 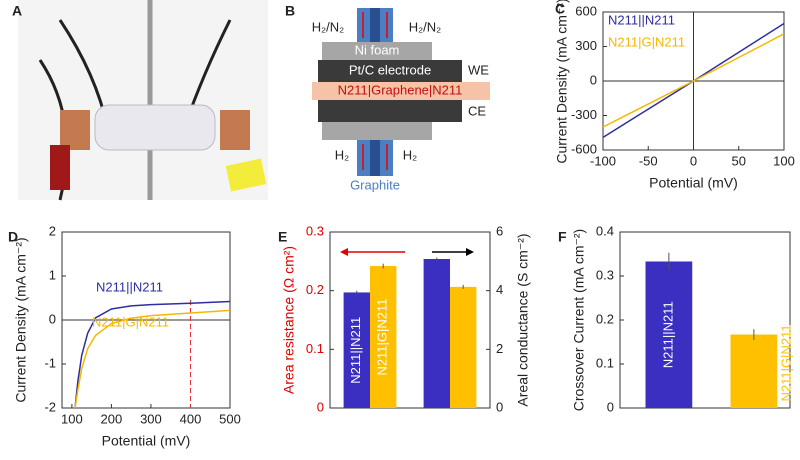 What do you see at coordinates (191, 418) in the screenshot?
I see `x-tick-label: 400` at bounding box center [191, 418].